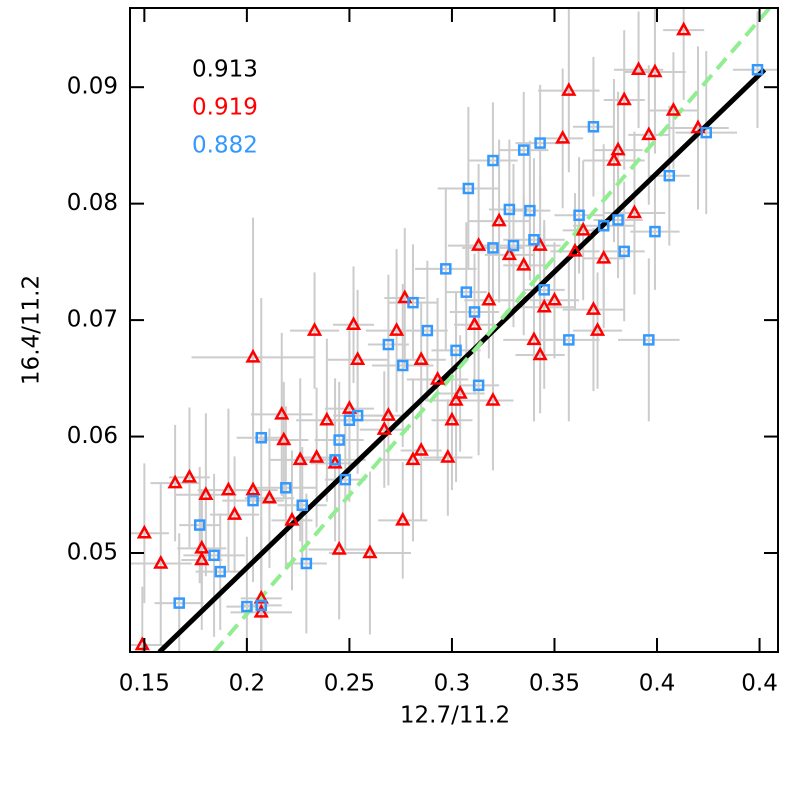 The image size is (786, 790). What do you see at coordinates (349, 684) in the screenshot?
I see `x-tick-label: 0.25` at bounding box center [349, 684].